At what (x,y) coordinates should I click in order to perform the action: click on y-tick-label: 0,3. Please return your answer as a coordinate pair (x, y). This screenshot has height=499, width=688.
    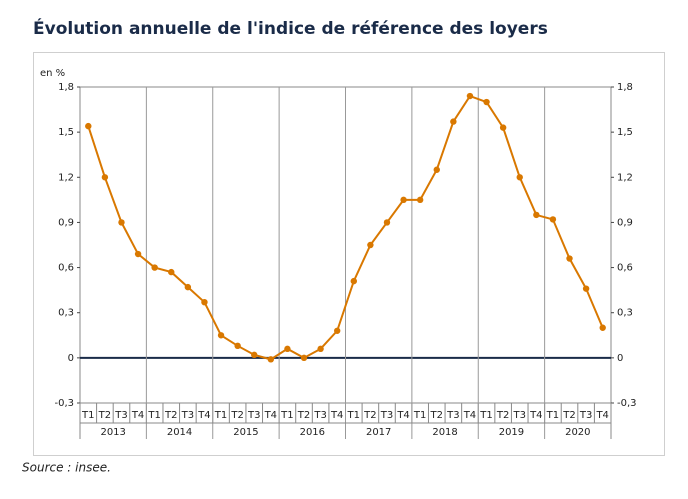
    Looking at the image, I should click on (66, 313).